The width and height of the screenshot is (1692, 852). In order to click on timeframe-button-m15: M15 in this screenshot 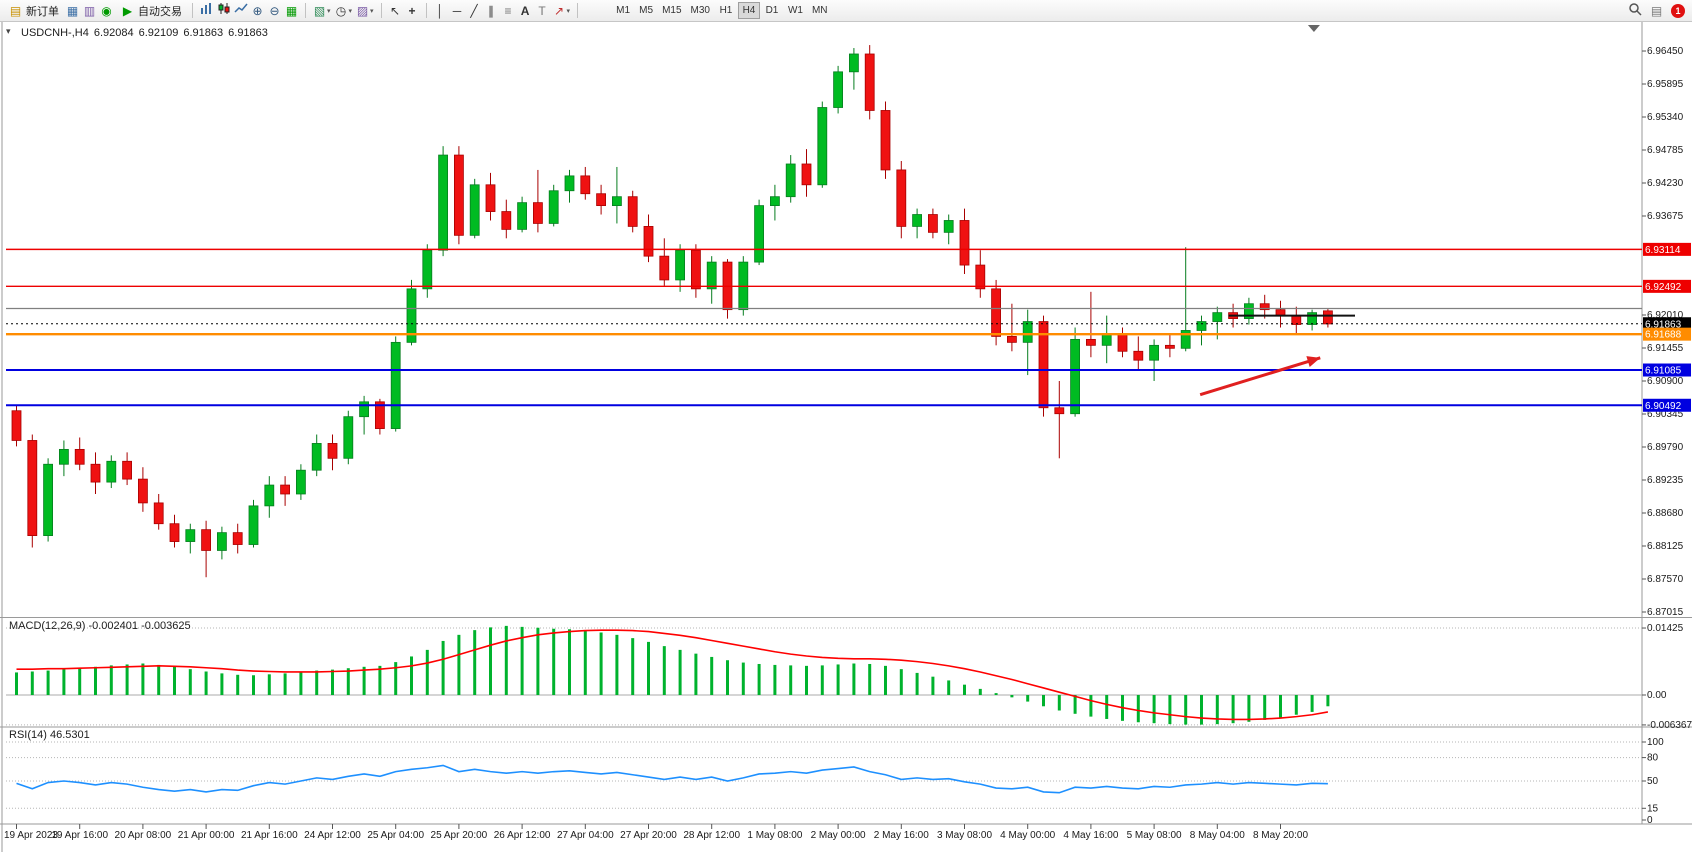, I will do `click(671, 10)`.